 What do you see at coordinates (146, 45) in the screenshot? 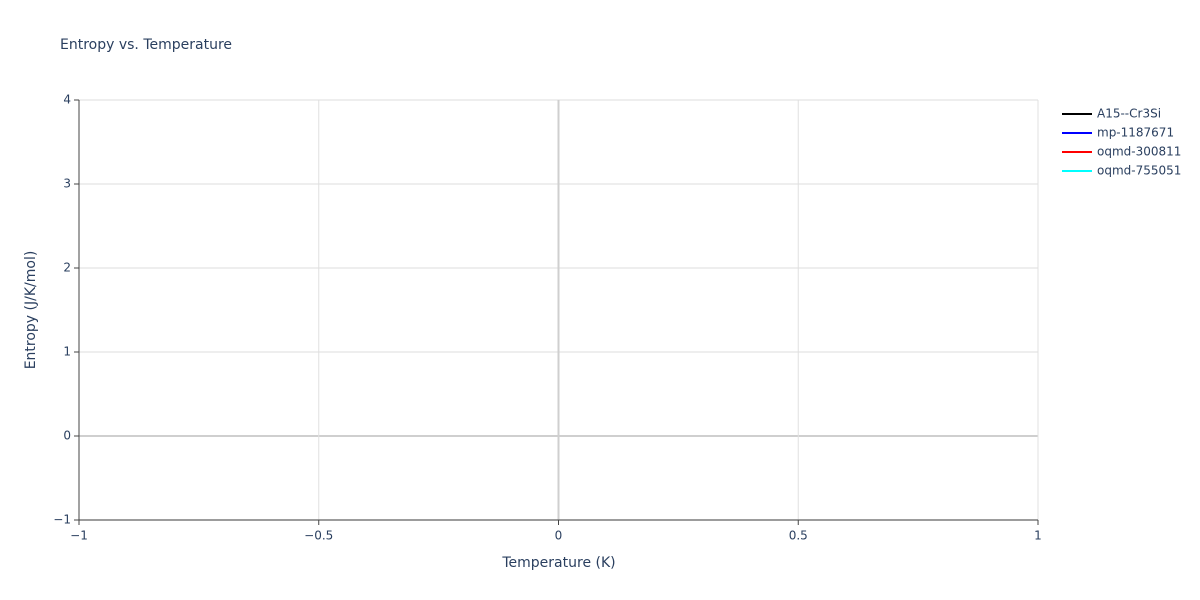
I see `chart-title: Entropy vs. Temperature` at bounding box center [146, 45].